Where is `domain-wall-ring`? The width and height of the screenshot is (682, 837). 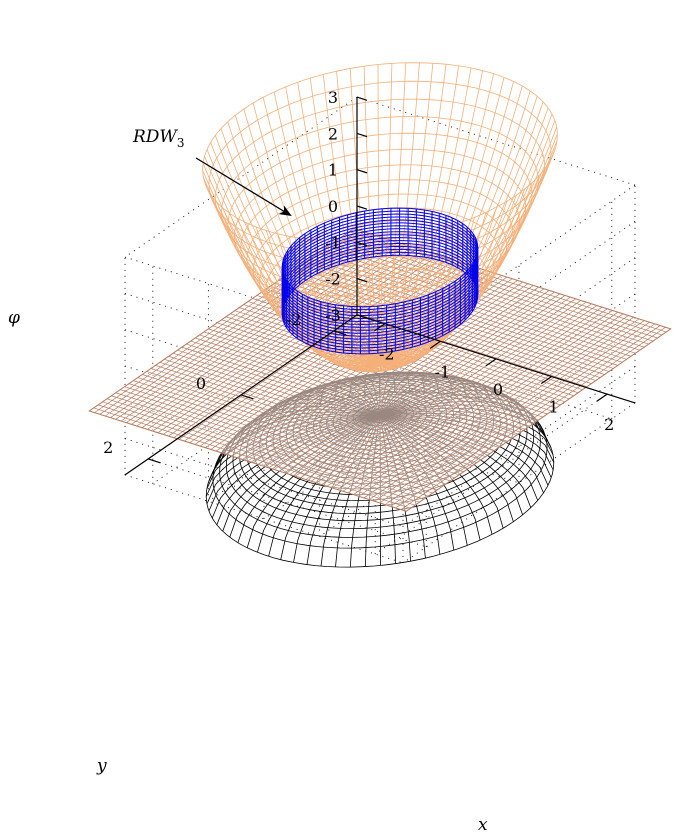 domain-wall-ring is located at coordinates (380, 281).